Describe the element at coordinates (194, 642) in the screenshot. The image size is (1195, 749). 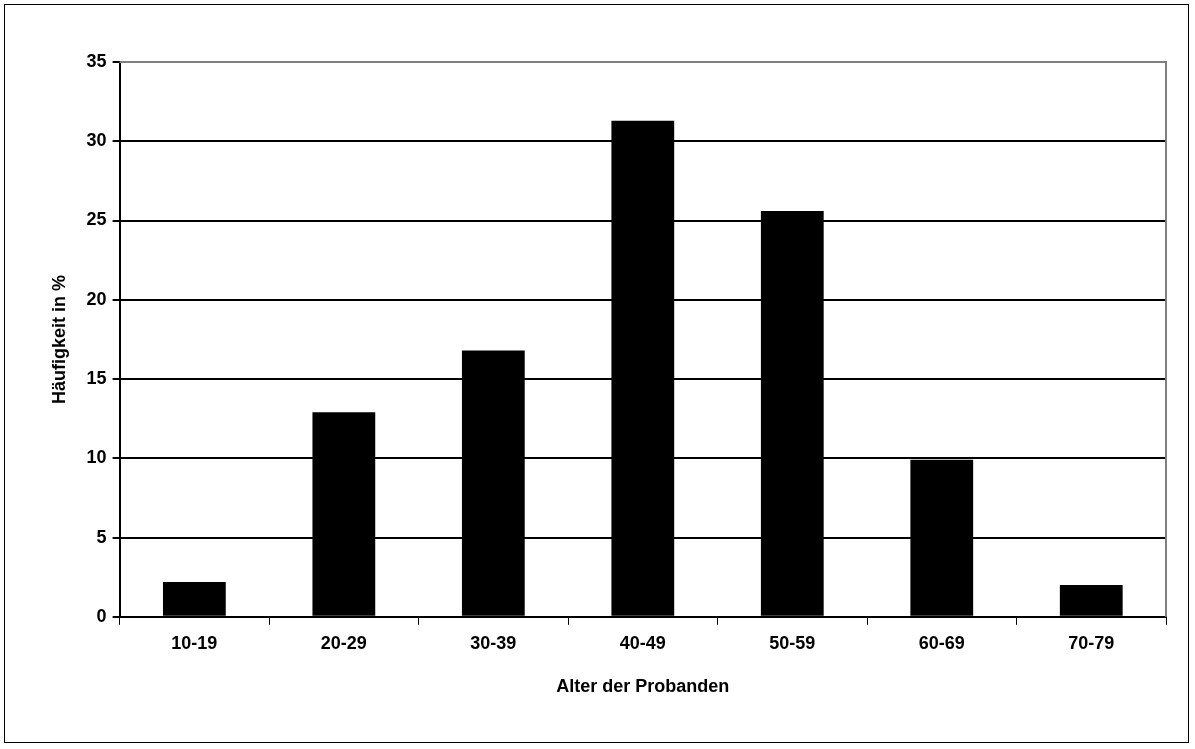
I see `x-tick-label: 10-19` at that location.